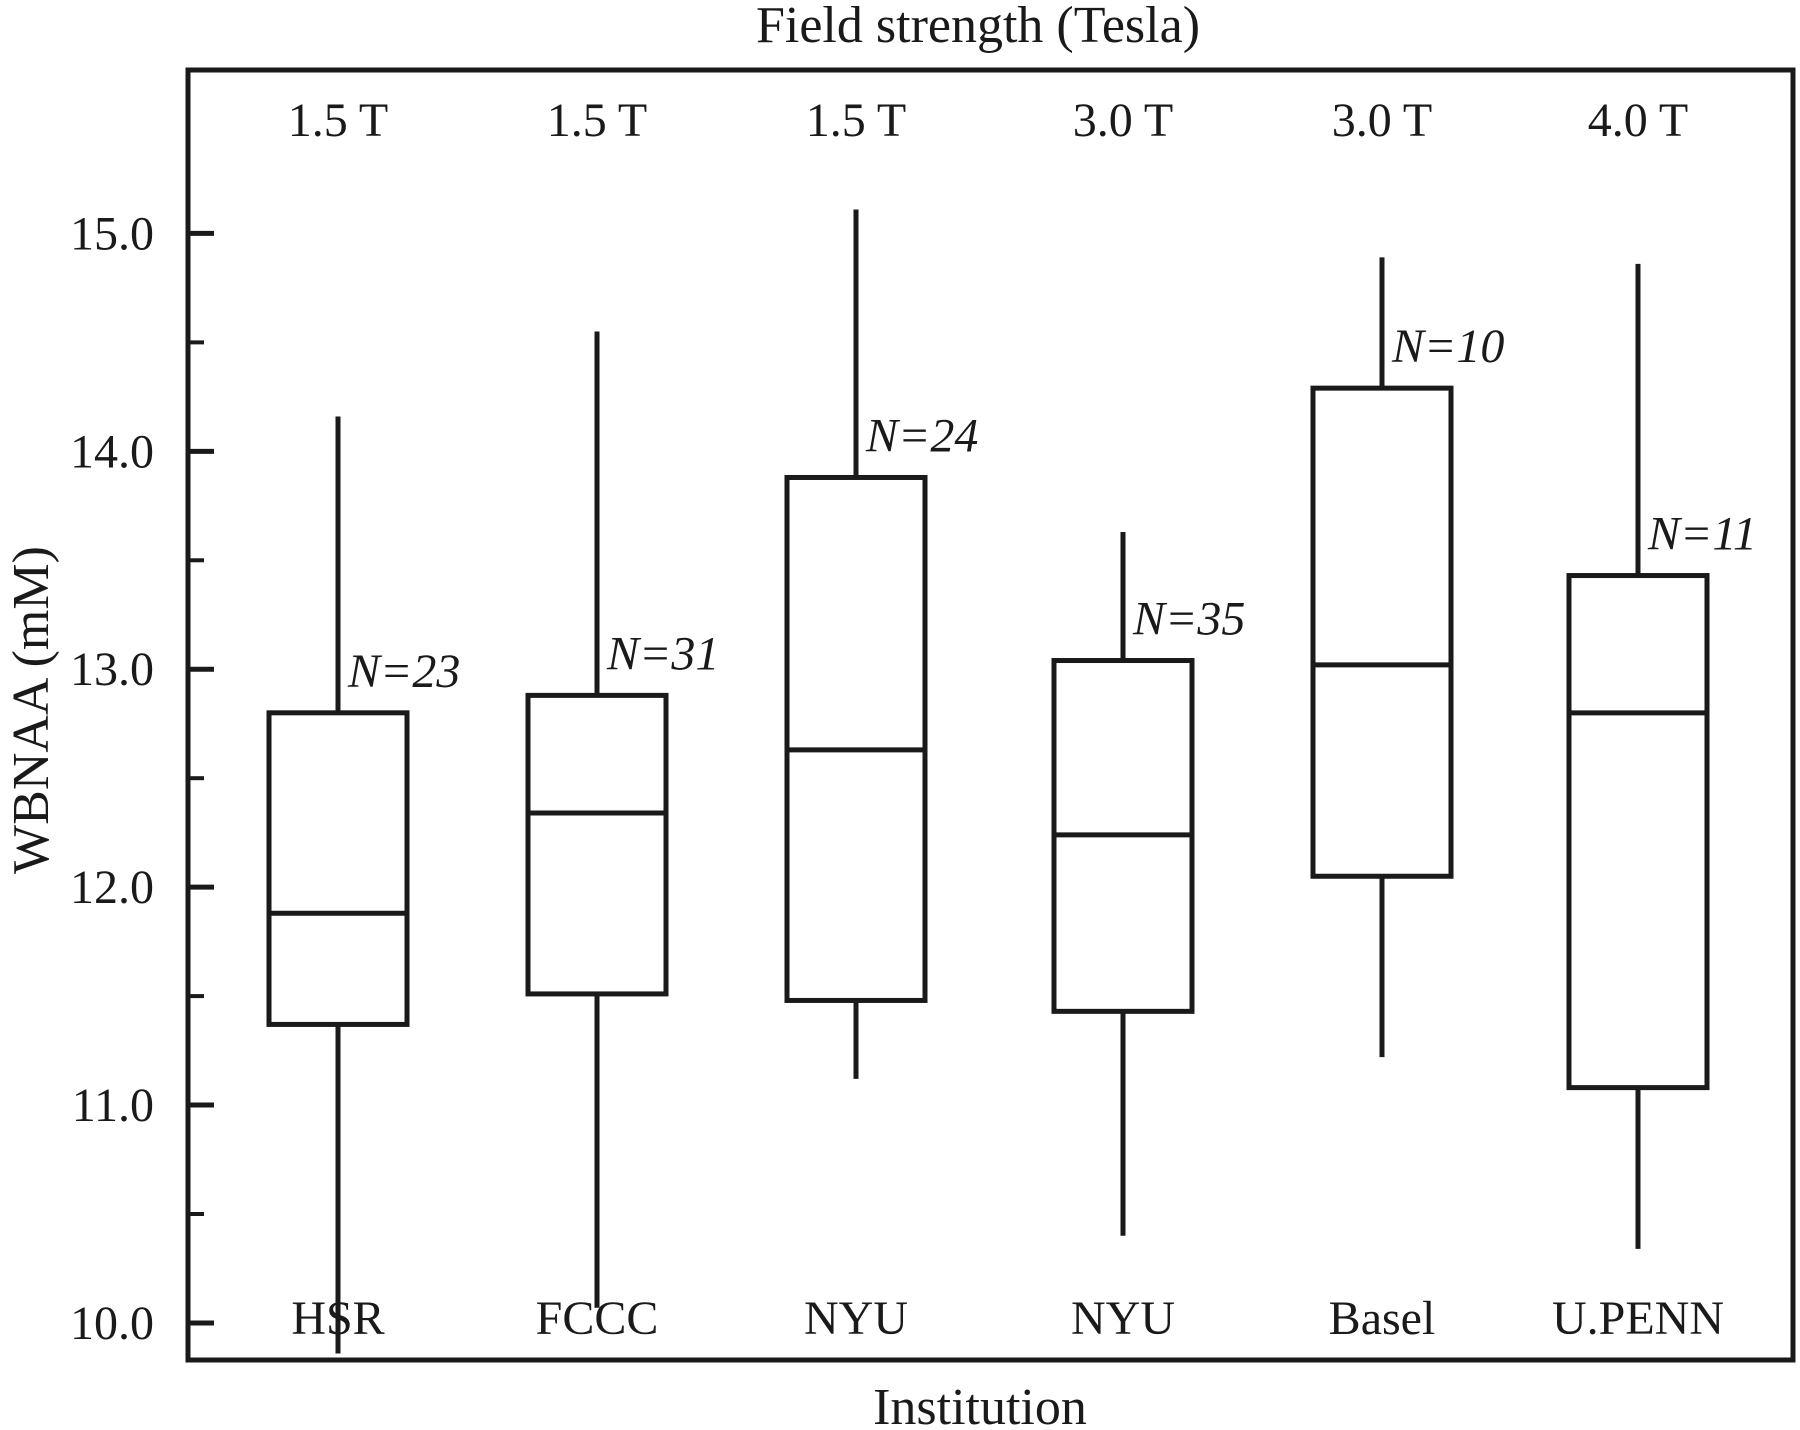 This screenshot has height=1430, width=1800. What do you see at coordinates (980, 1404) in the screenshot?
I see `x-axis-title: Institution` at bounding box center [980, 1404].